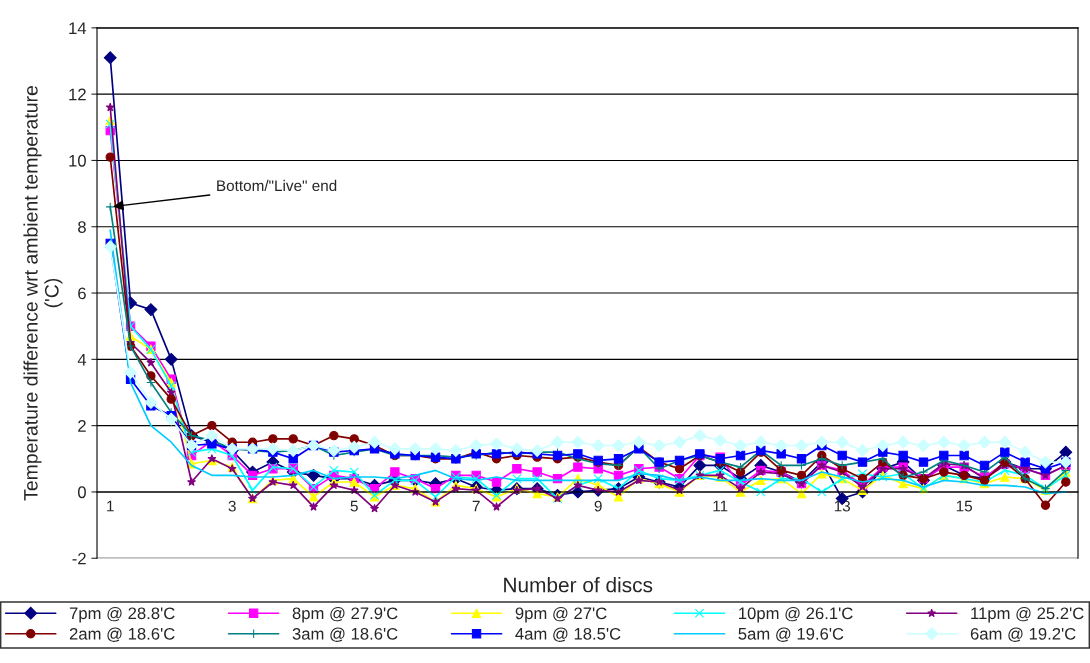 This screenshot has height=663, width=1090. Describe the element at coordinates (568, 634) in the screenshot. I see `legend-label: 4am @ 18.5'C` at that location.